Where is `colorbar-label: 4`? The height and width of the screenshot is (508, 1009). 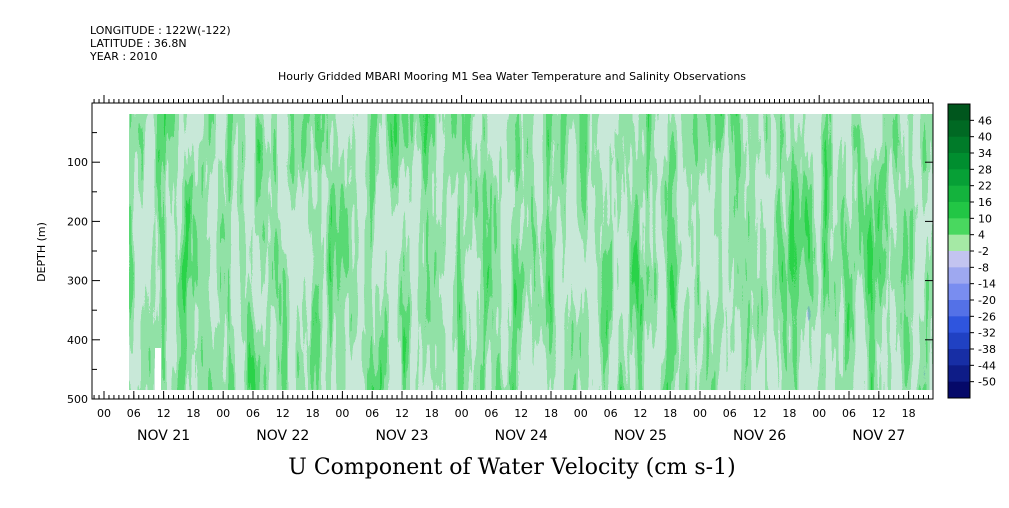
colorbar-label: 4 is located at coordinates (981, 235).